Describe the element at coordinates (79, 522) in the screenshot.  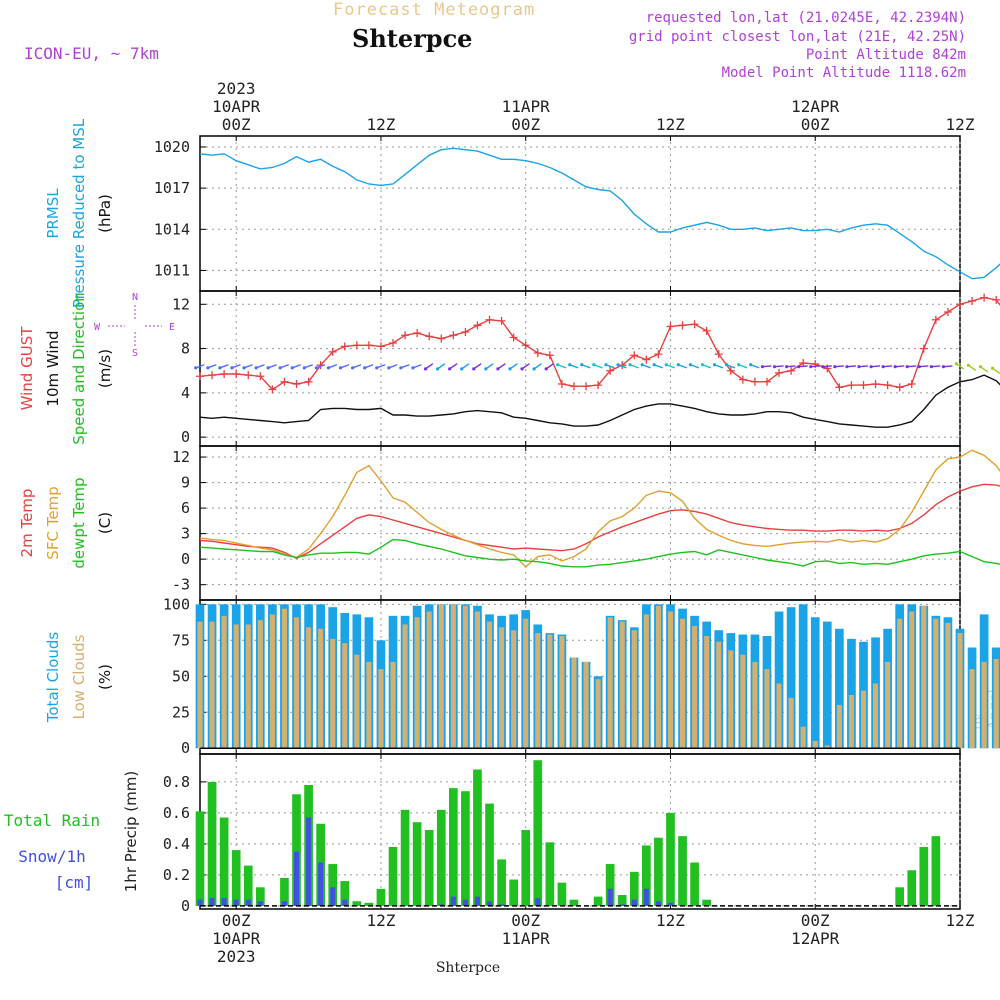
I see `panel-label: dewpt Temp` at that location.